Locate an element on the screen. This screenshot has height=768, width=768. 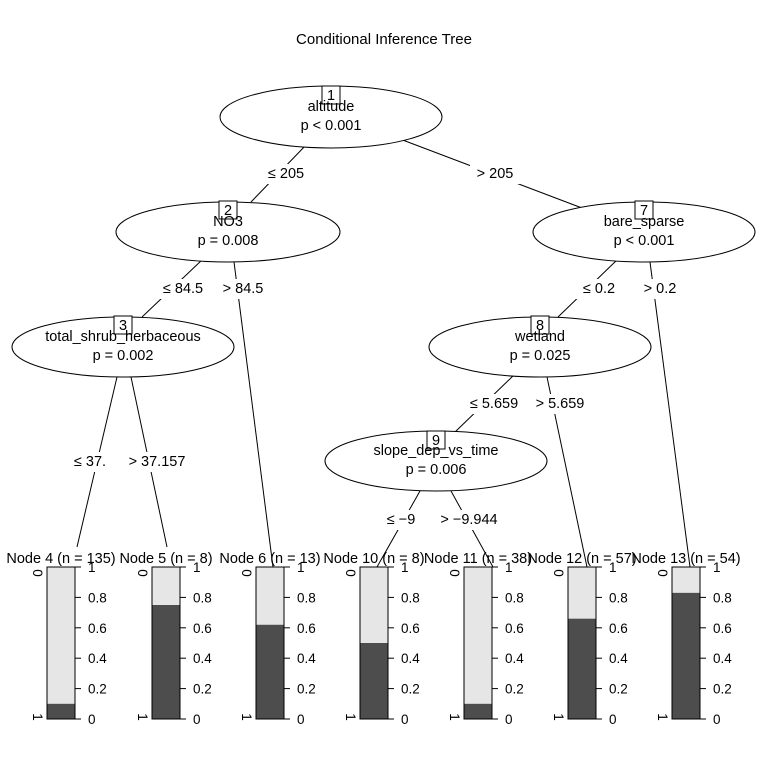
node-id-label: 2 is located at coordinates (228, 211).